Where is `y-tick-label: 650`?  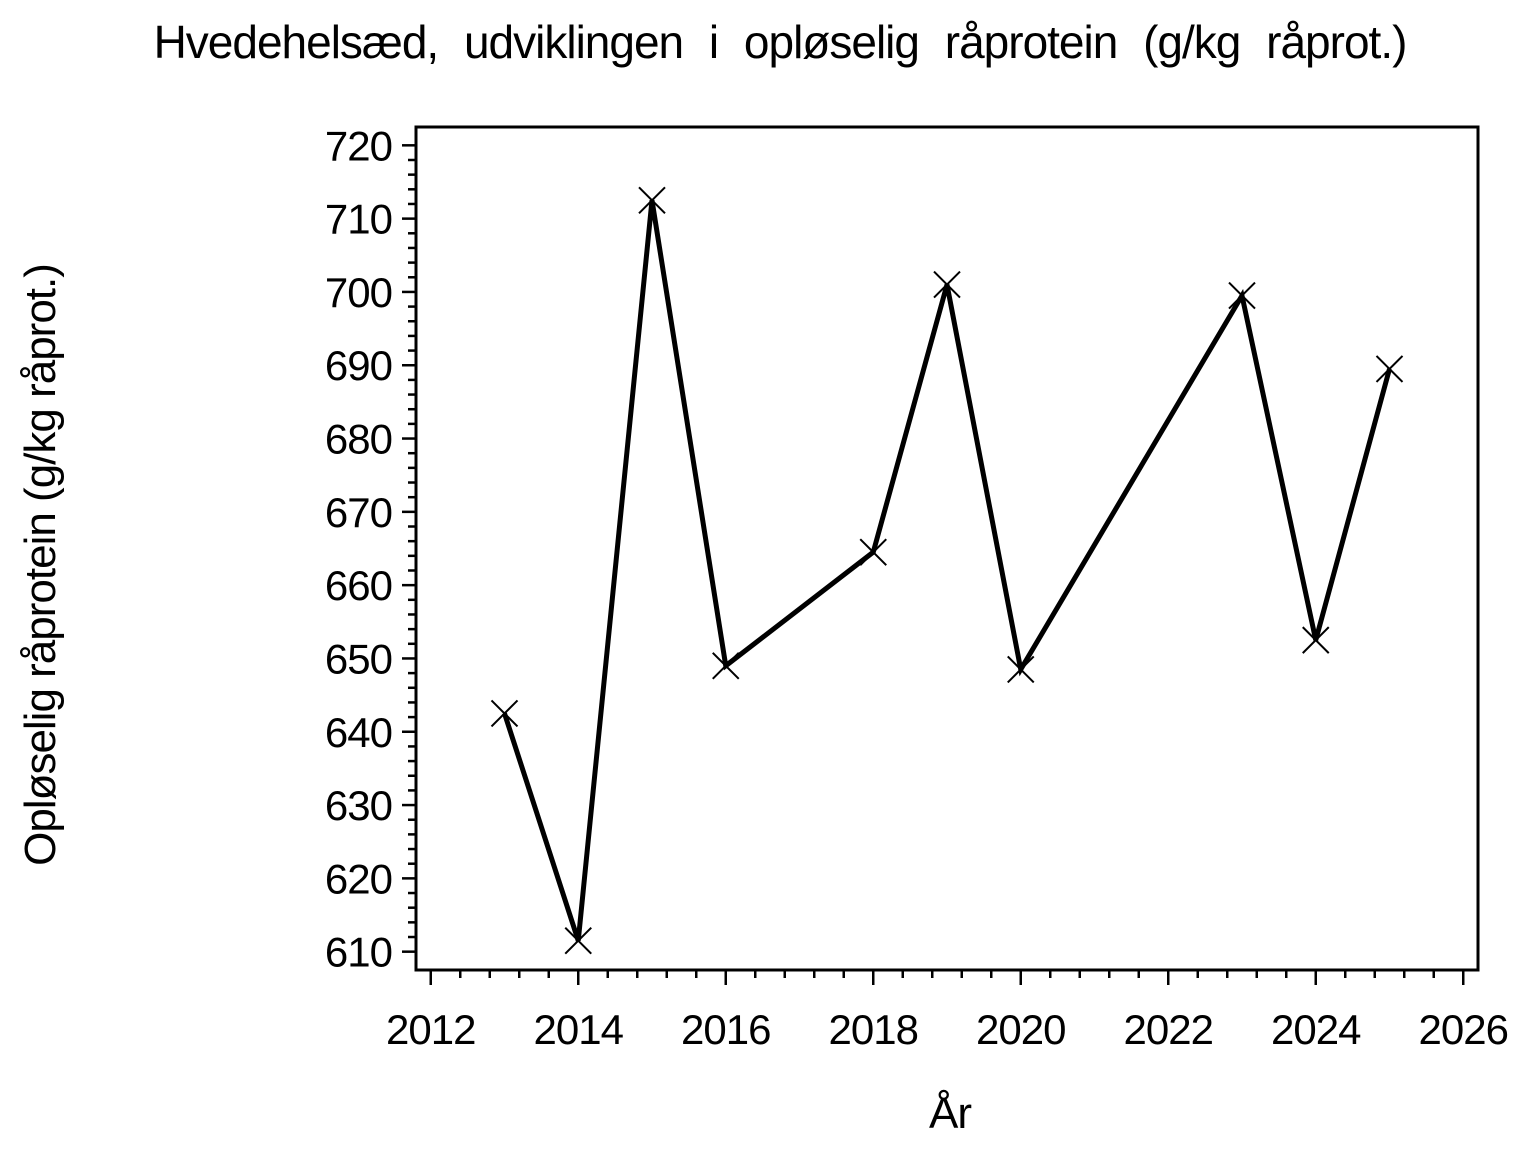 y-tick-label: 650 is located at coordinates (358, 658).